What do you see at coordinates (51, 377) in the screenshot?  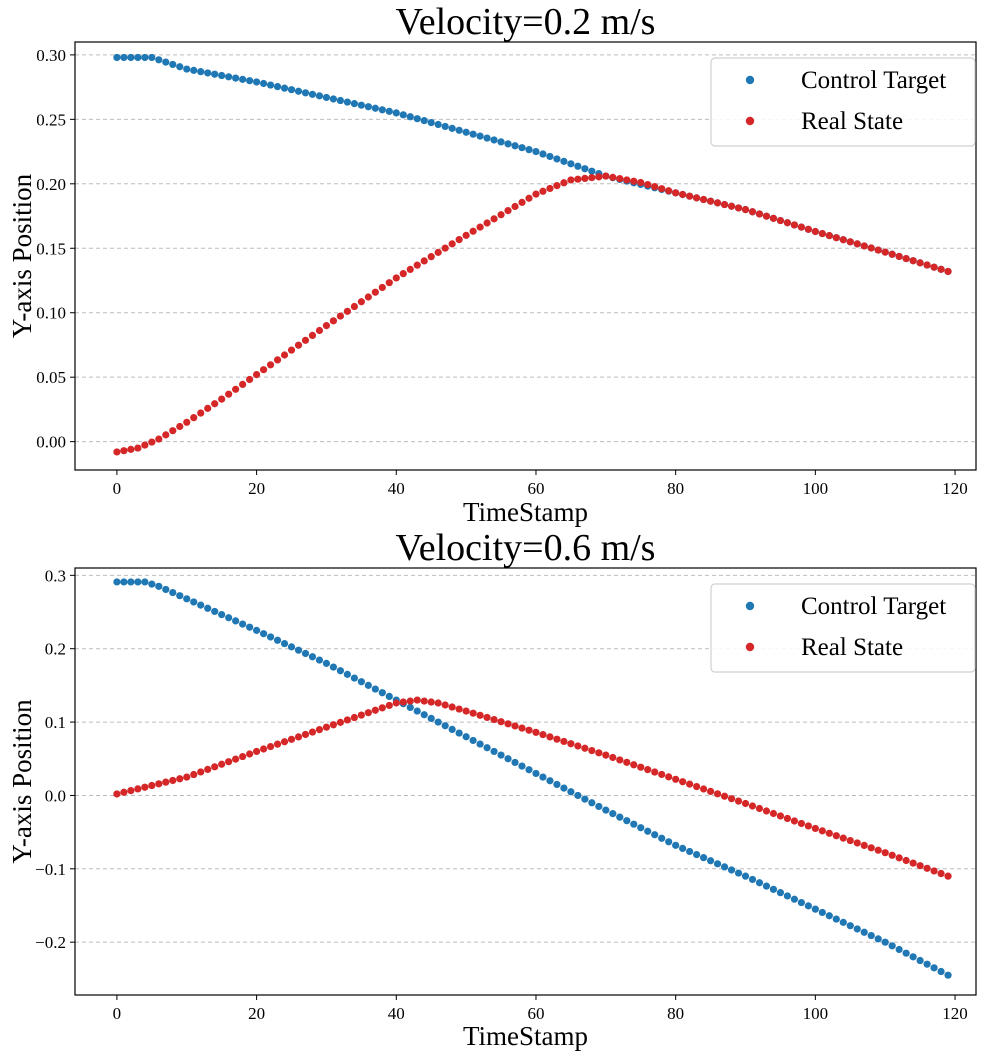 I see `y-tick-label: 0.05` at bounding box center [51, 377].